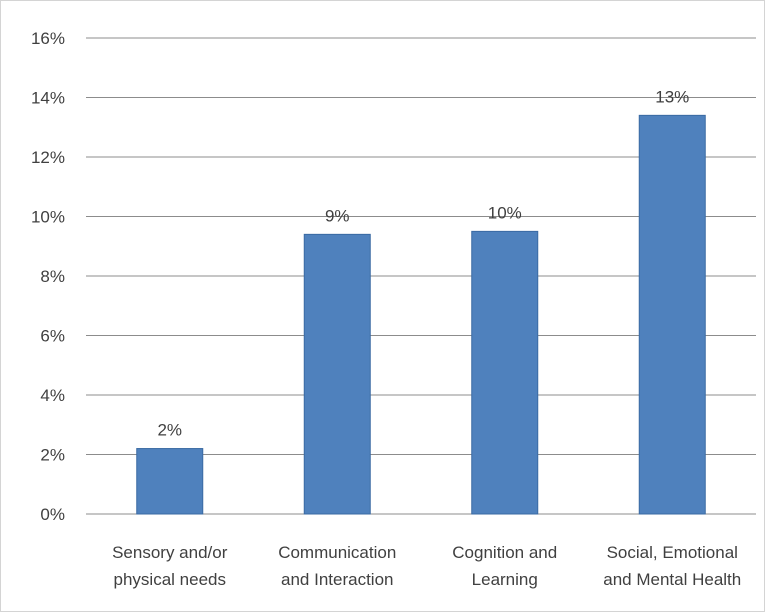 The height and width of the screenshot is (612, 765). Describe the element at coordinates (337, 579) in the screenshot. I see `x-category-label: and Interaction` at that location.